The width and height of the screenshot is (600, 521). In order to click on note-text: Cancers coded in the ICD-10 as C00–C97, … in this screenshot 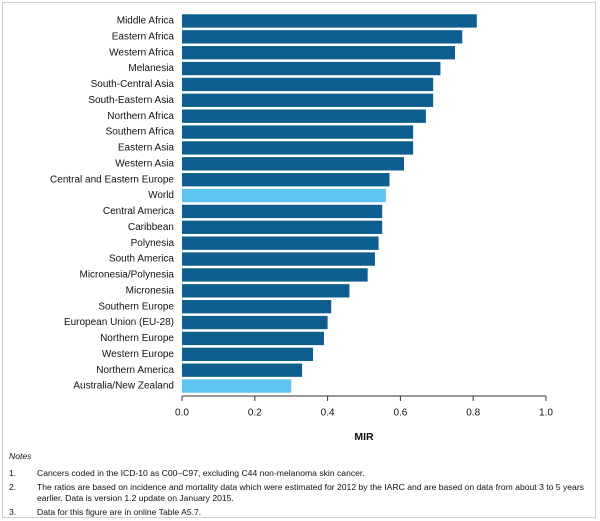, I will do `click(201, 473)`.